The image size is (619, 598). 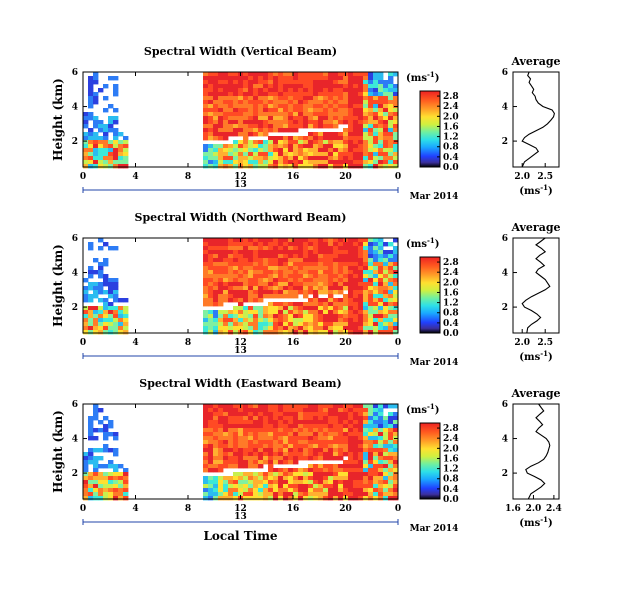 What do you see at coordinates (430, 461) in the screenshot?
I see `colorbar` at bounding box center [430, 461].